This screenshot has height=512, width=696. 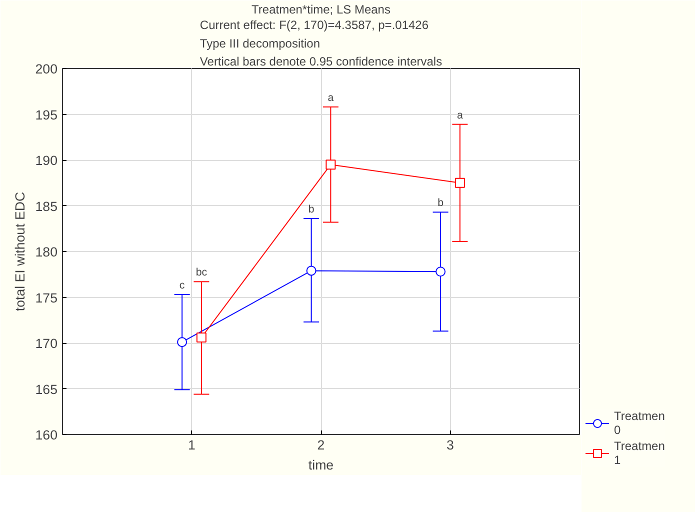 What do you see at coordinates (46, 160) in the screenshot?
I see `y-tick-label: 190` at bounding box center [46, 160].